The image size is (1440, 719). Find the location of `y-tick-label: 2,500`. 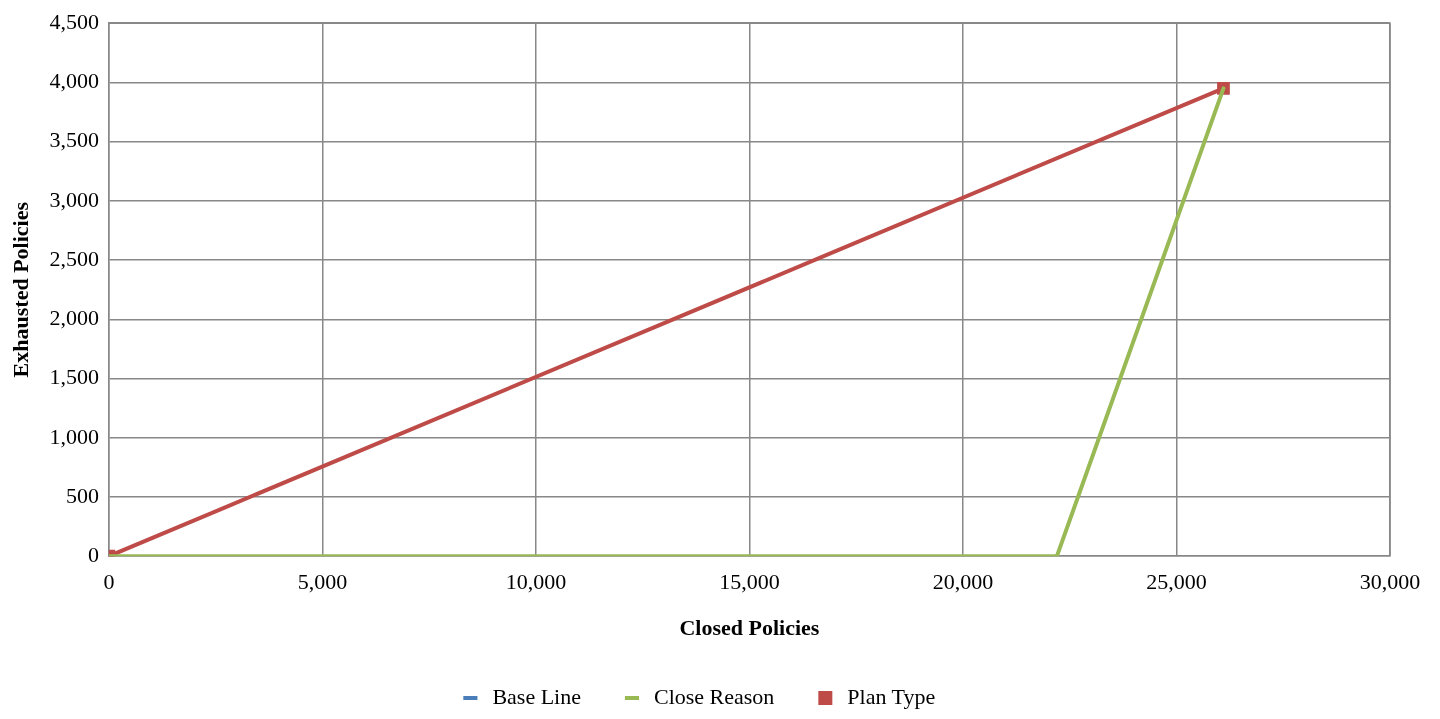

y-tick-label: 2,500 is located at coordinates (74, 258).